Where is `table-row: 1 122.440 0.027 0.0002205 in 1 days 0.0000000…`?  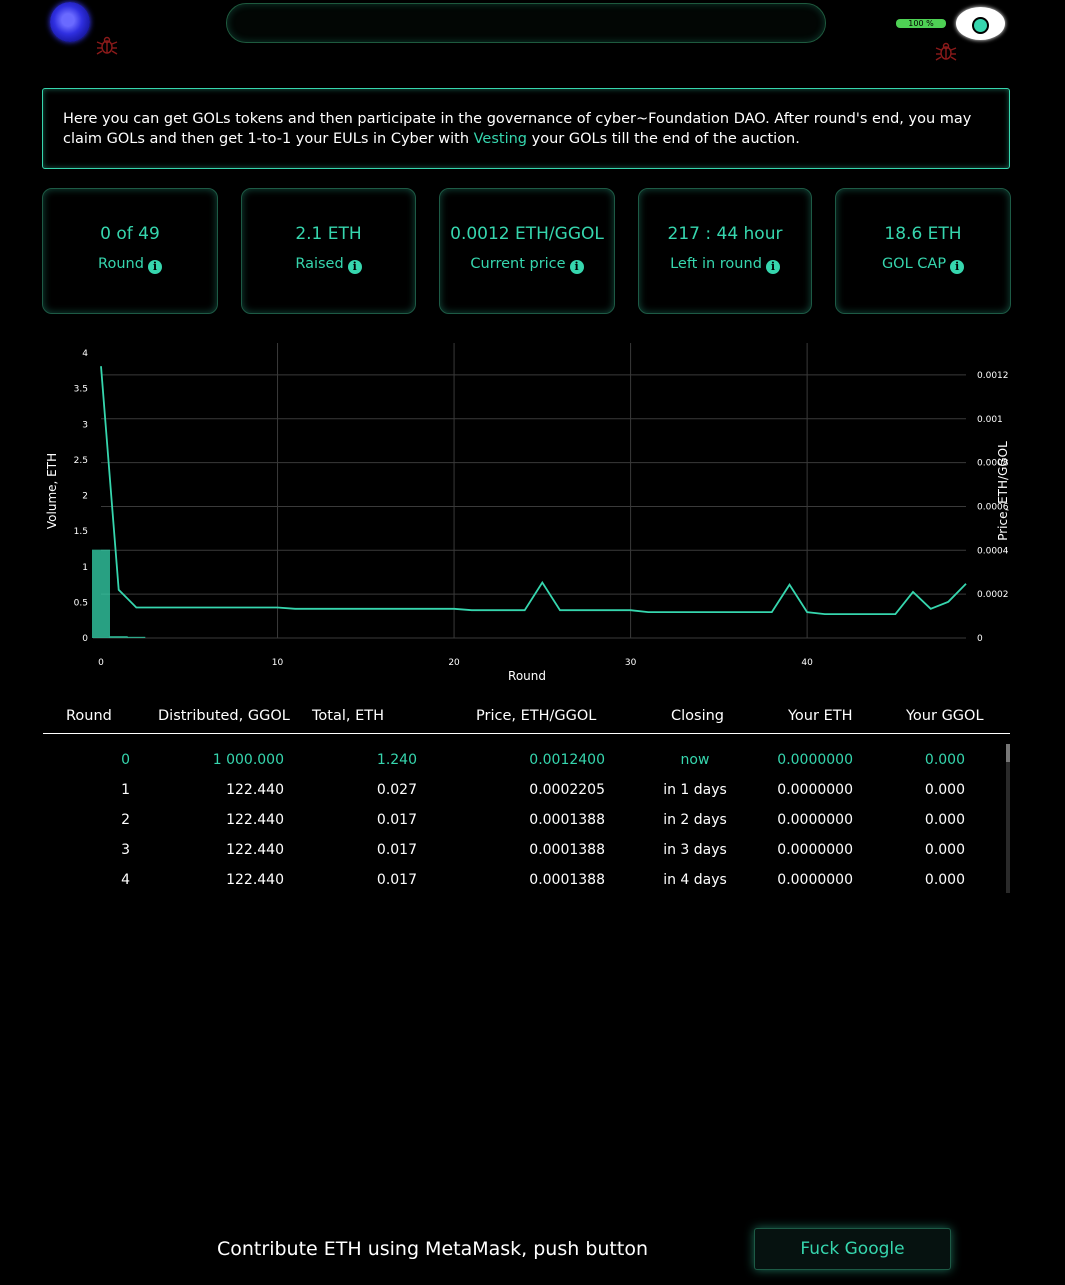 table-row: 1 122.440 0.027 0.0002205 in 1 days 0.0000000… is located at coordinates (526, 790).